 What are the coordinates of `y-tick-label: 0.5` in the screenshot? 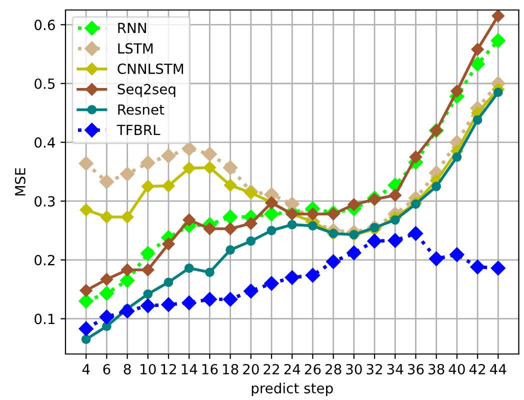 It's located at (44, 83).